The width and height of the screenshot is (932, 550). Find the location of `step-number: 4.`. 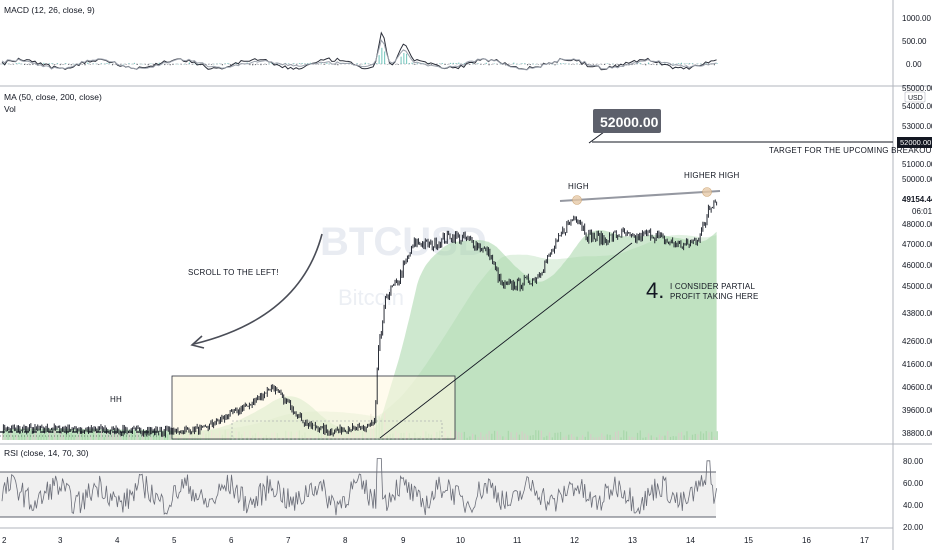

step-number: 4. is located at coordinates (655, 290).